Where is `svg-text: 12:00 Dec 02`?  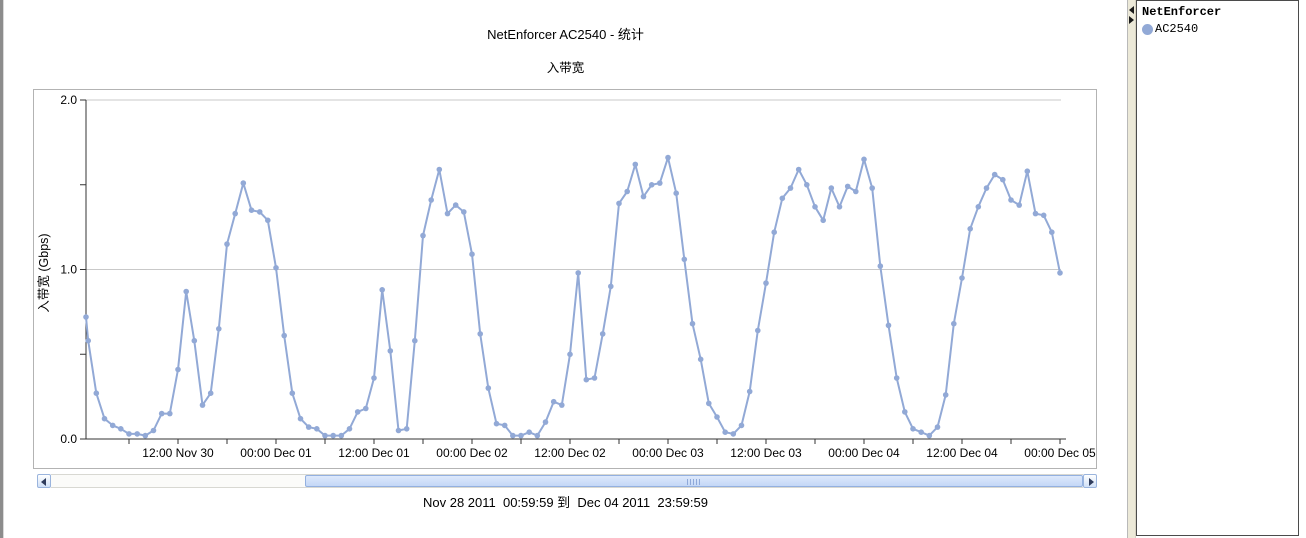 svg-text: 12:00 Dec 02 is located at coordinates (570, 453).